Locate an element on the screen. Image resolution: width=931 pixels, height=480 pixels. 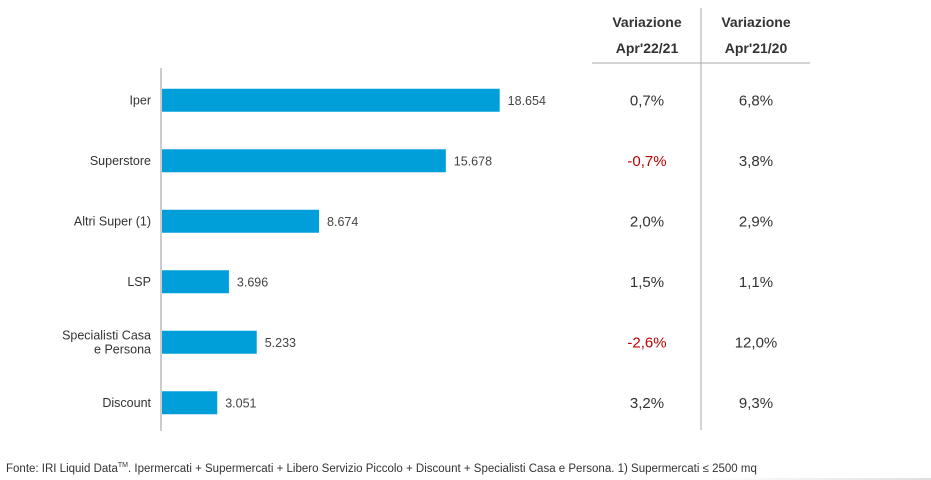
value-label: 8.674 is located at coordinates (342, 222).